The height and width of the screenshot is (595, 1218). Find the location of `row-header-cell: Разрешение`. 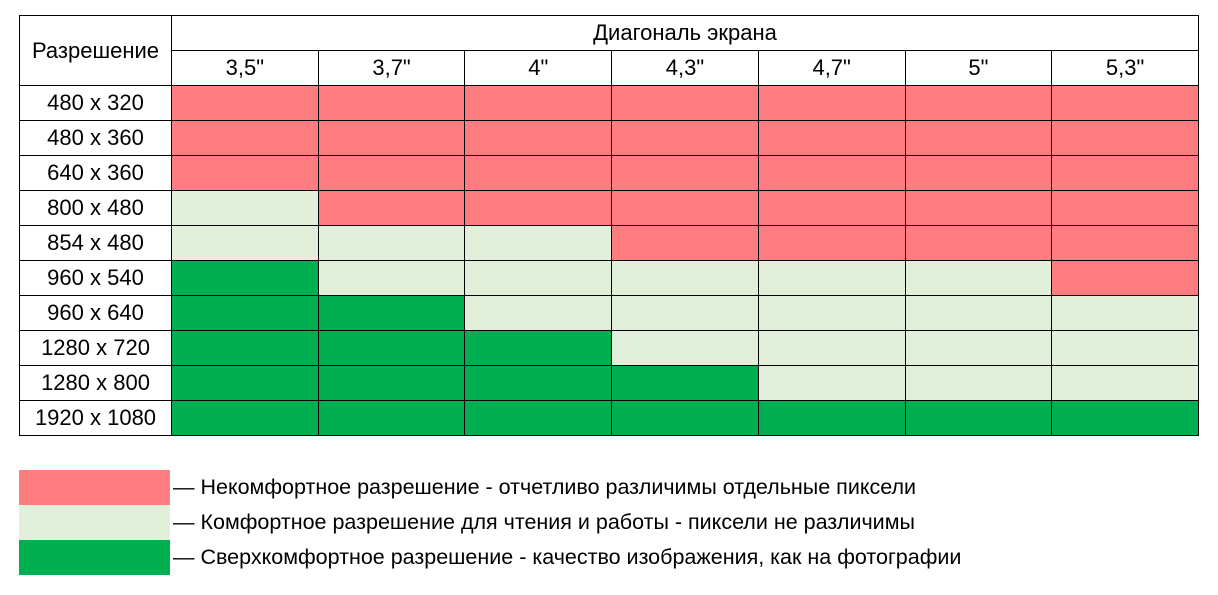

row-header-cell: Разрешение is located at coordinates (95, 50).